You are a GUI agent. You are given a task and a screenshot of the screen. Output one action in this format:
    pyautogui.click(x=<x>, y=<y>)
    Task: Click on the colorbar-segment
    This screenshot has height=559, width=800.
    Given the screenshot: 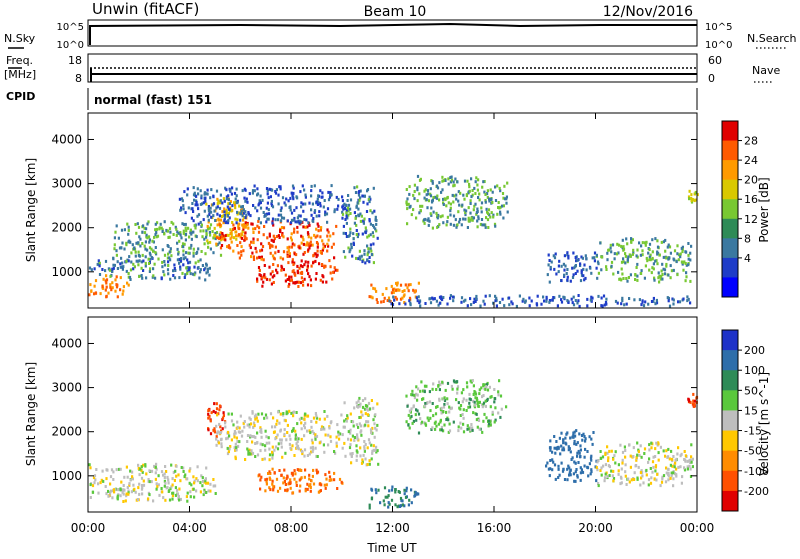 What is the action you would take?
    pyautogui.click(x=730, y=400)
    